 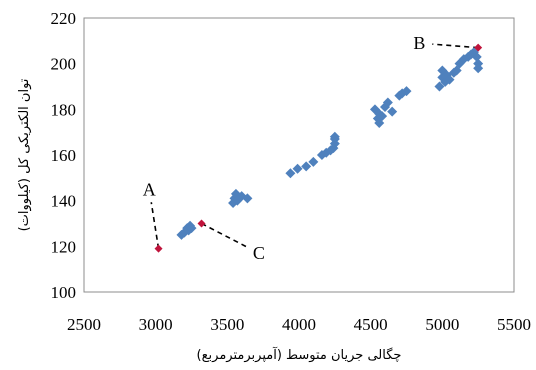 What do you see at coordinates (24, 154) in the screenshot?
I see `y-axis-title: توان الکتریکی کل (کیلووات)` at bounding box center [24, 154].